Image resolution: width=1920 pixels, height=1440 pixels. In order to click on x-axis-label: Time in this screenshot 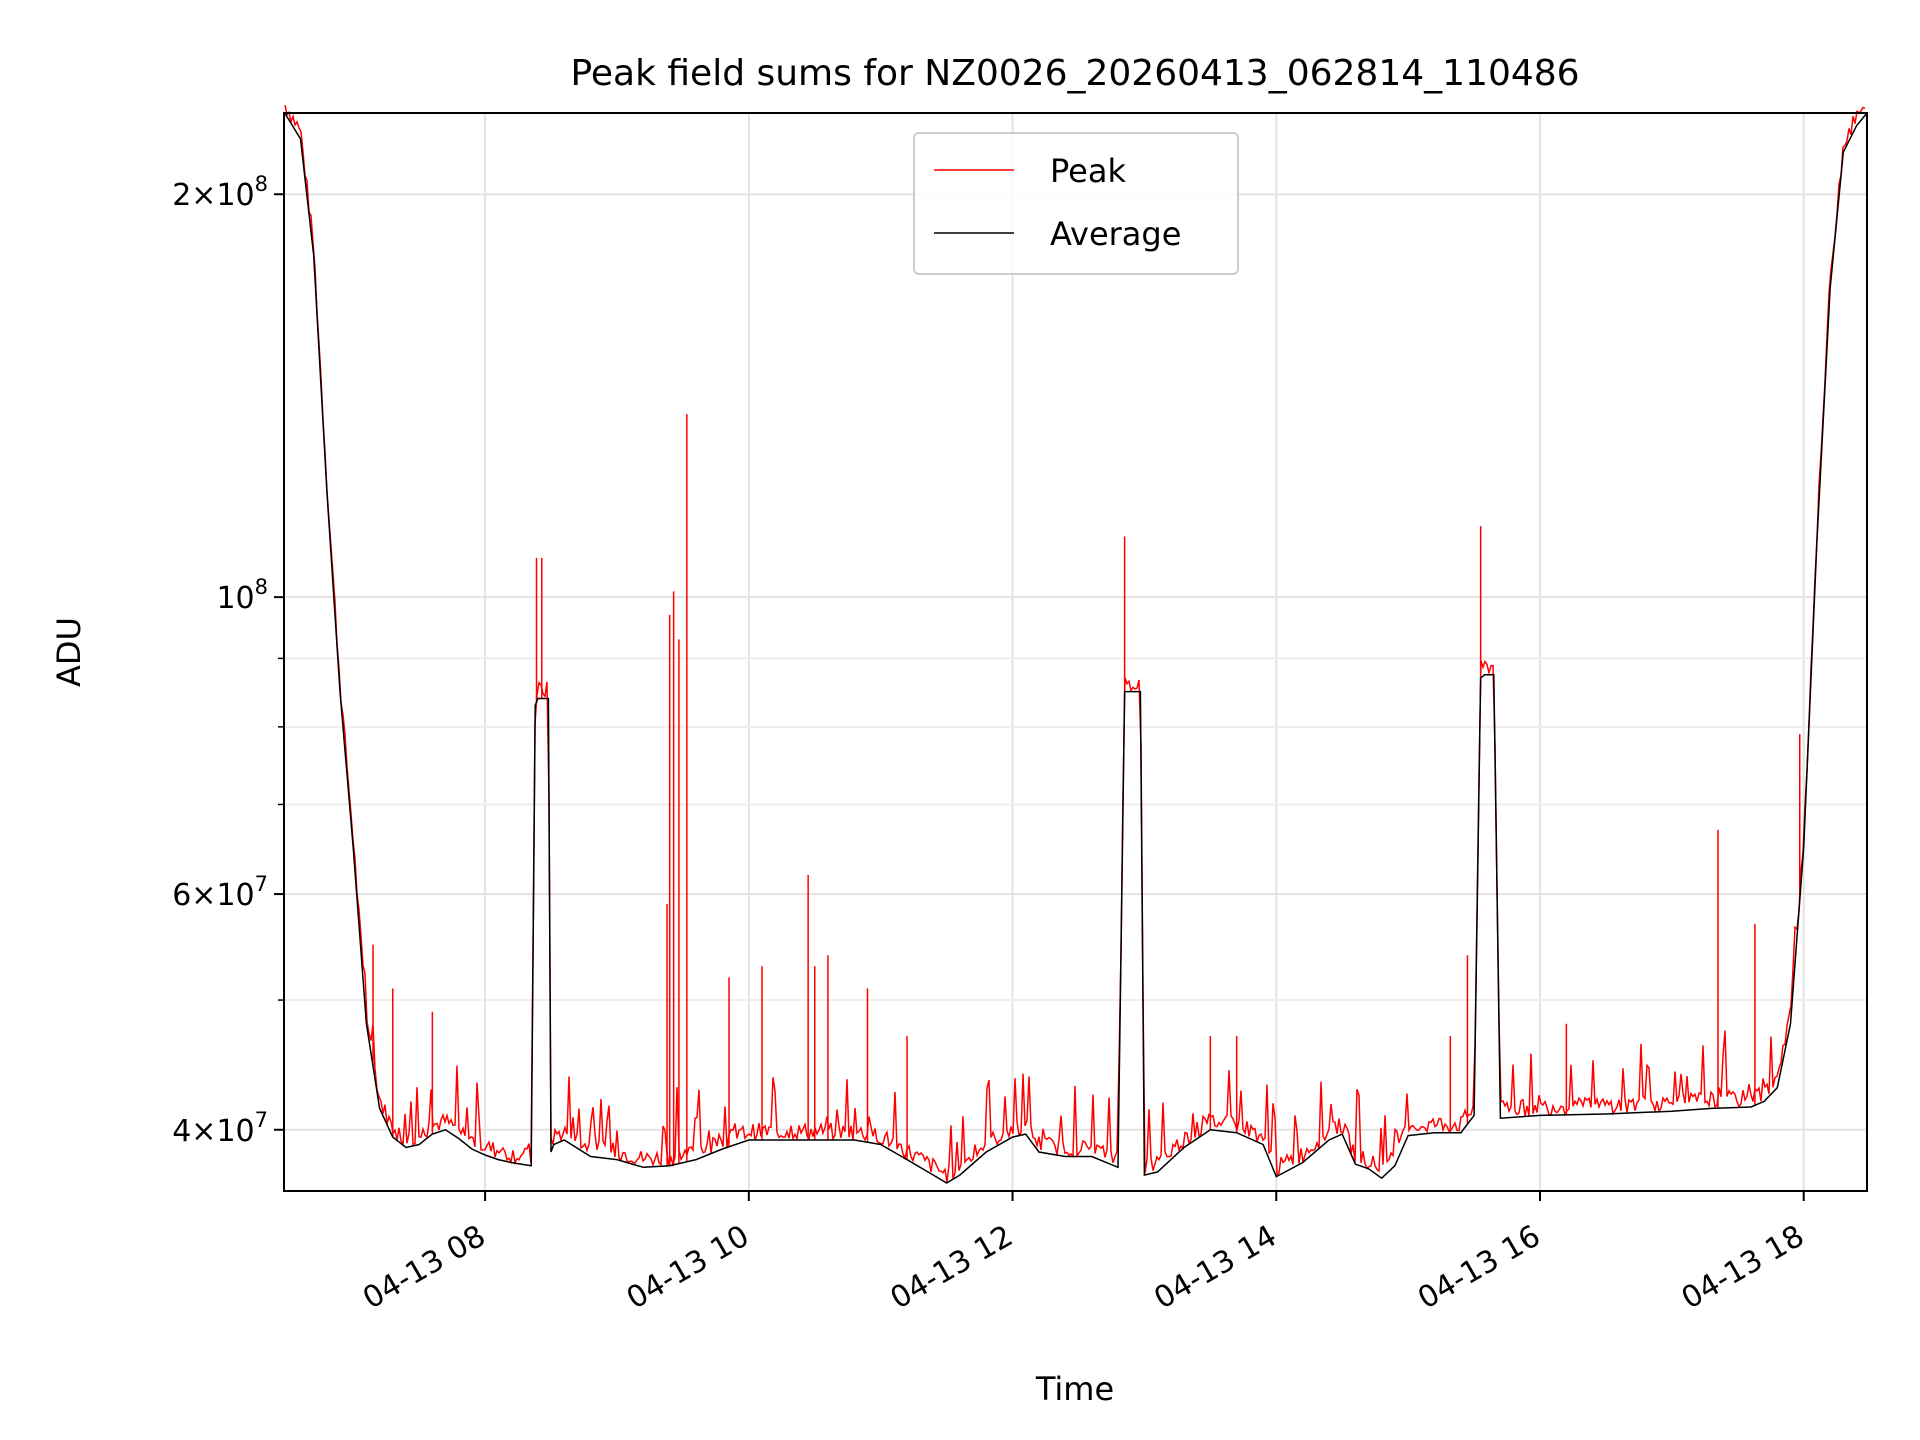, I will do `click(1074, 1389)`.